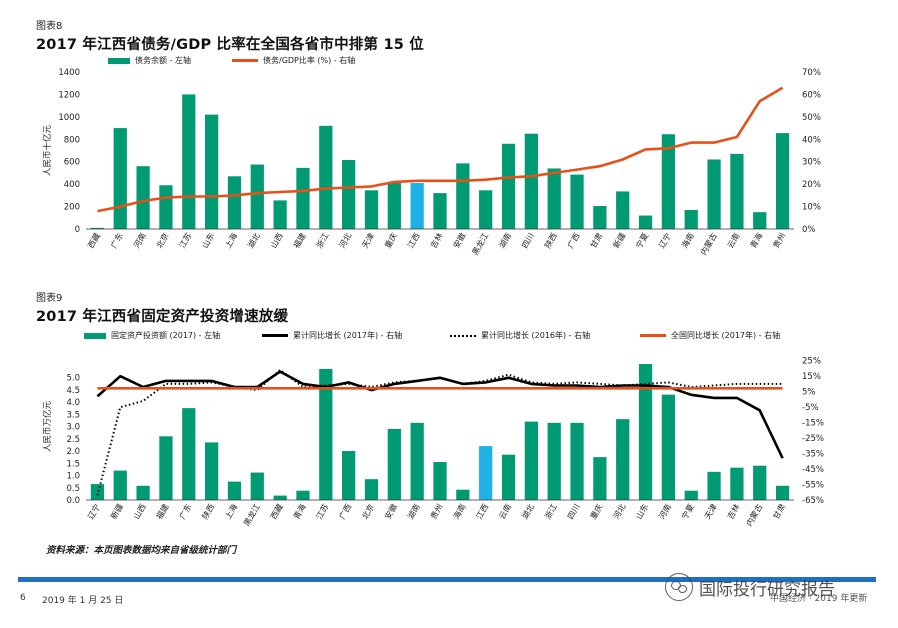 The width and height of the screenshot is (898, 628). What do you see at coordinates (811, 163) in the screenshot?
I see `y-right-tick-label: 30%` at bounding box center [811, 163].